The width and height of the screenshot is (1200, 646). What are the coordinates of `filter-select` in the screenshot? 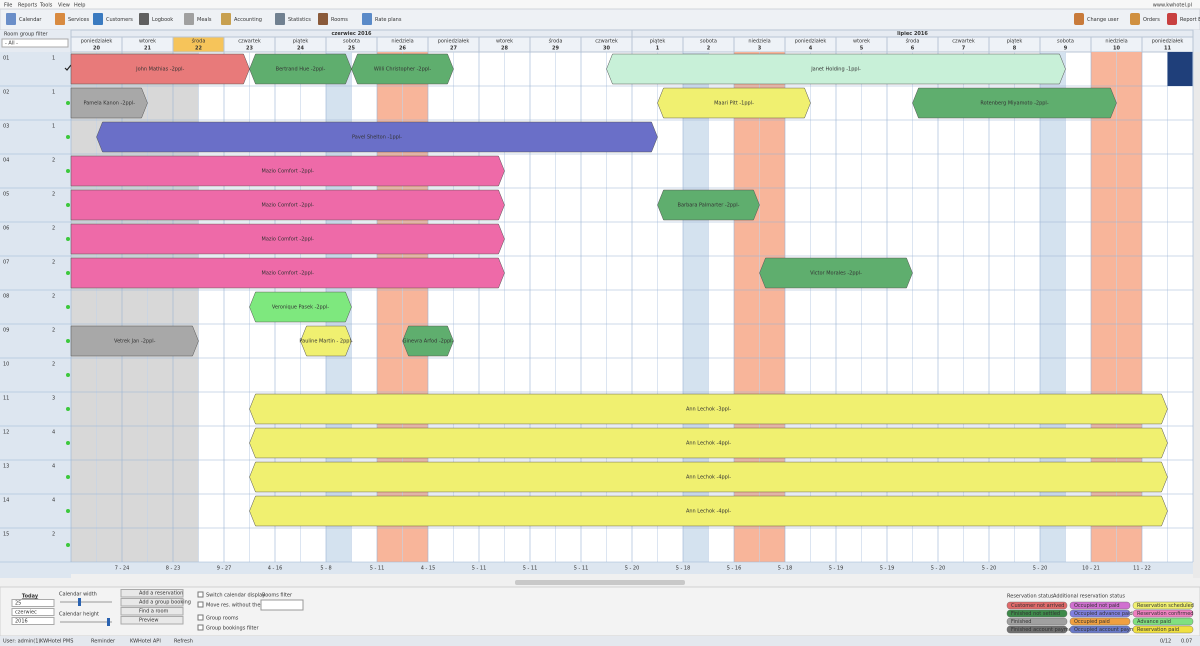 It's located at (35, 43).